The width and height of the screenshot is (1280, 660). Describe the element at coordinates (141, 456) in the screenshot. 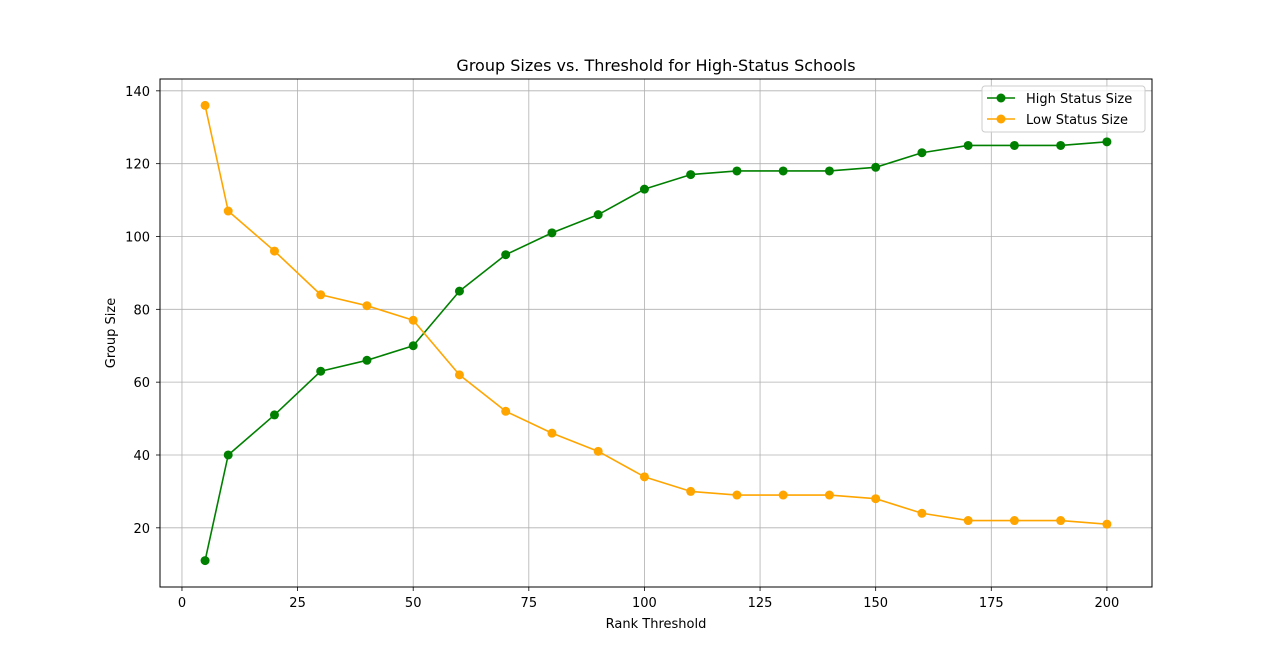

I see `y-tick-label: 40` at that location.